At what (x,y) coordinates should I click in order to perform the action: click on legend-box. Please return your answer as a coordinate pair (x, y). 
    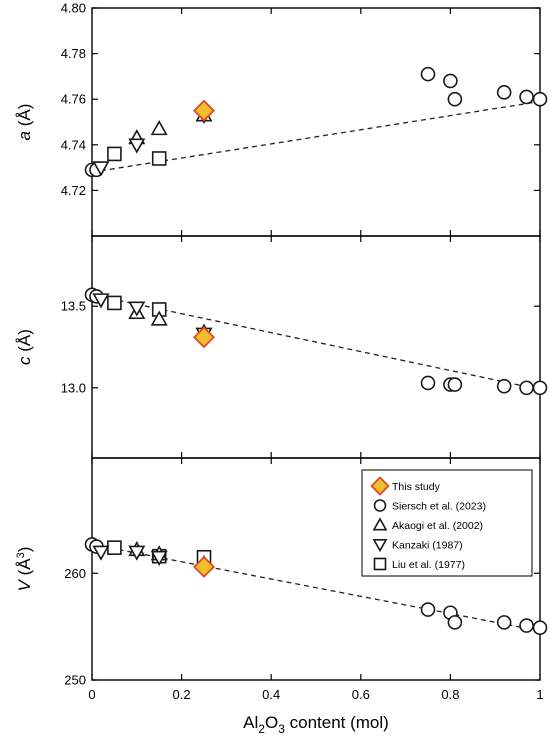
    Looking at the image, I should click on (447, 523).